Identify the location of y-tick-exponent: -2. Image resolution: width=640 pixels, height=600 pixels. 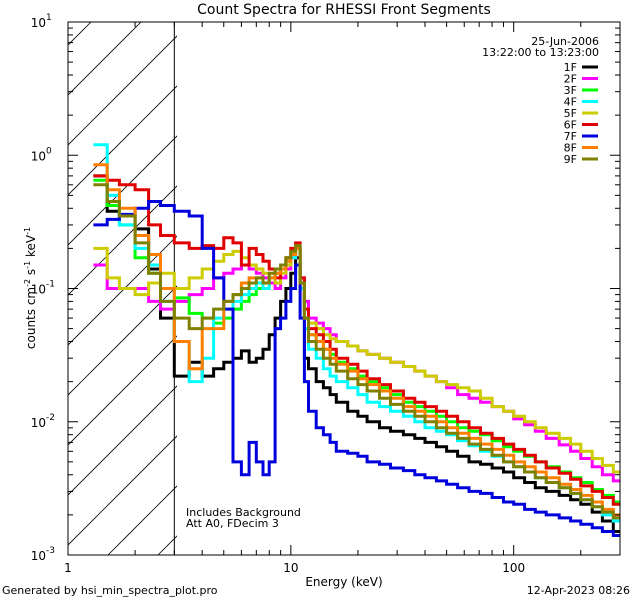
(50, 418).